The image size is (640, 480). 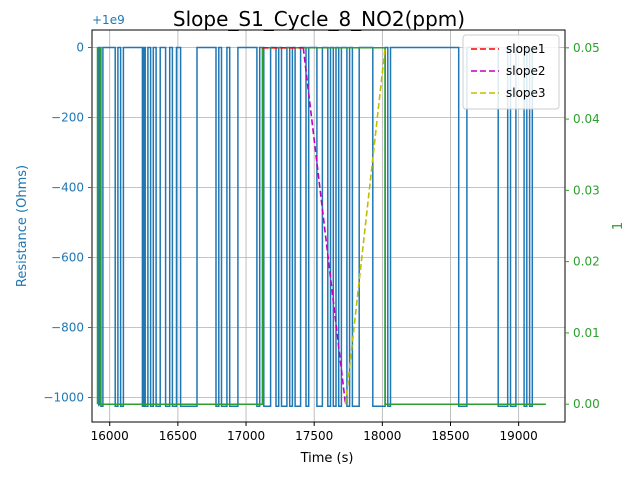 What do you see at coordinates (246, 436) in the screenshot?
I see `x-tick-label: 17000` at bounding box center [246, 436].